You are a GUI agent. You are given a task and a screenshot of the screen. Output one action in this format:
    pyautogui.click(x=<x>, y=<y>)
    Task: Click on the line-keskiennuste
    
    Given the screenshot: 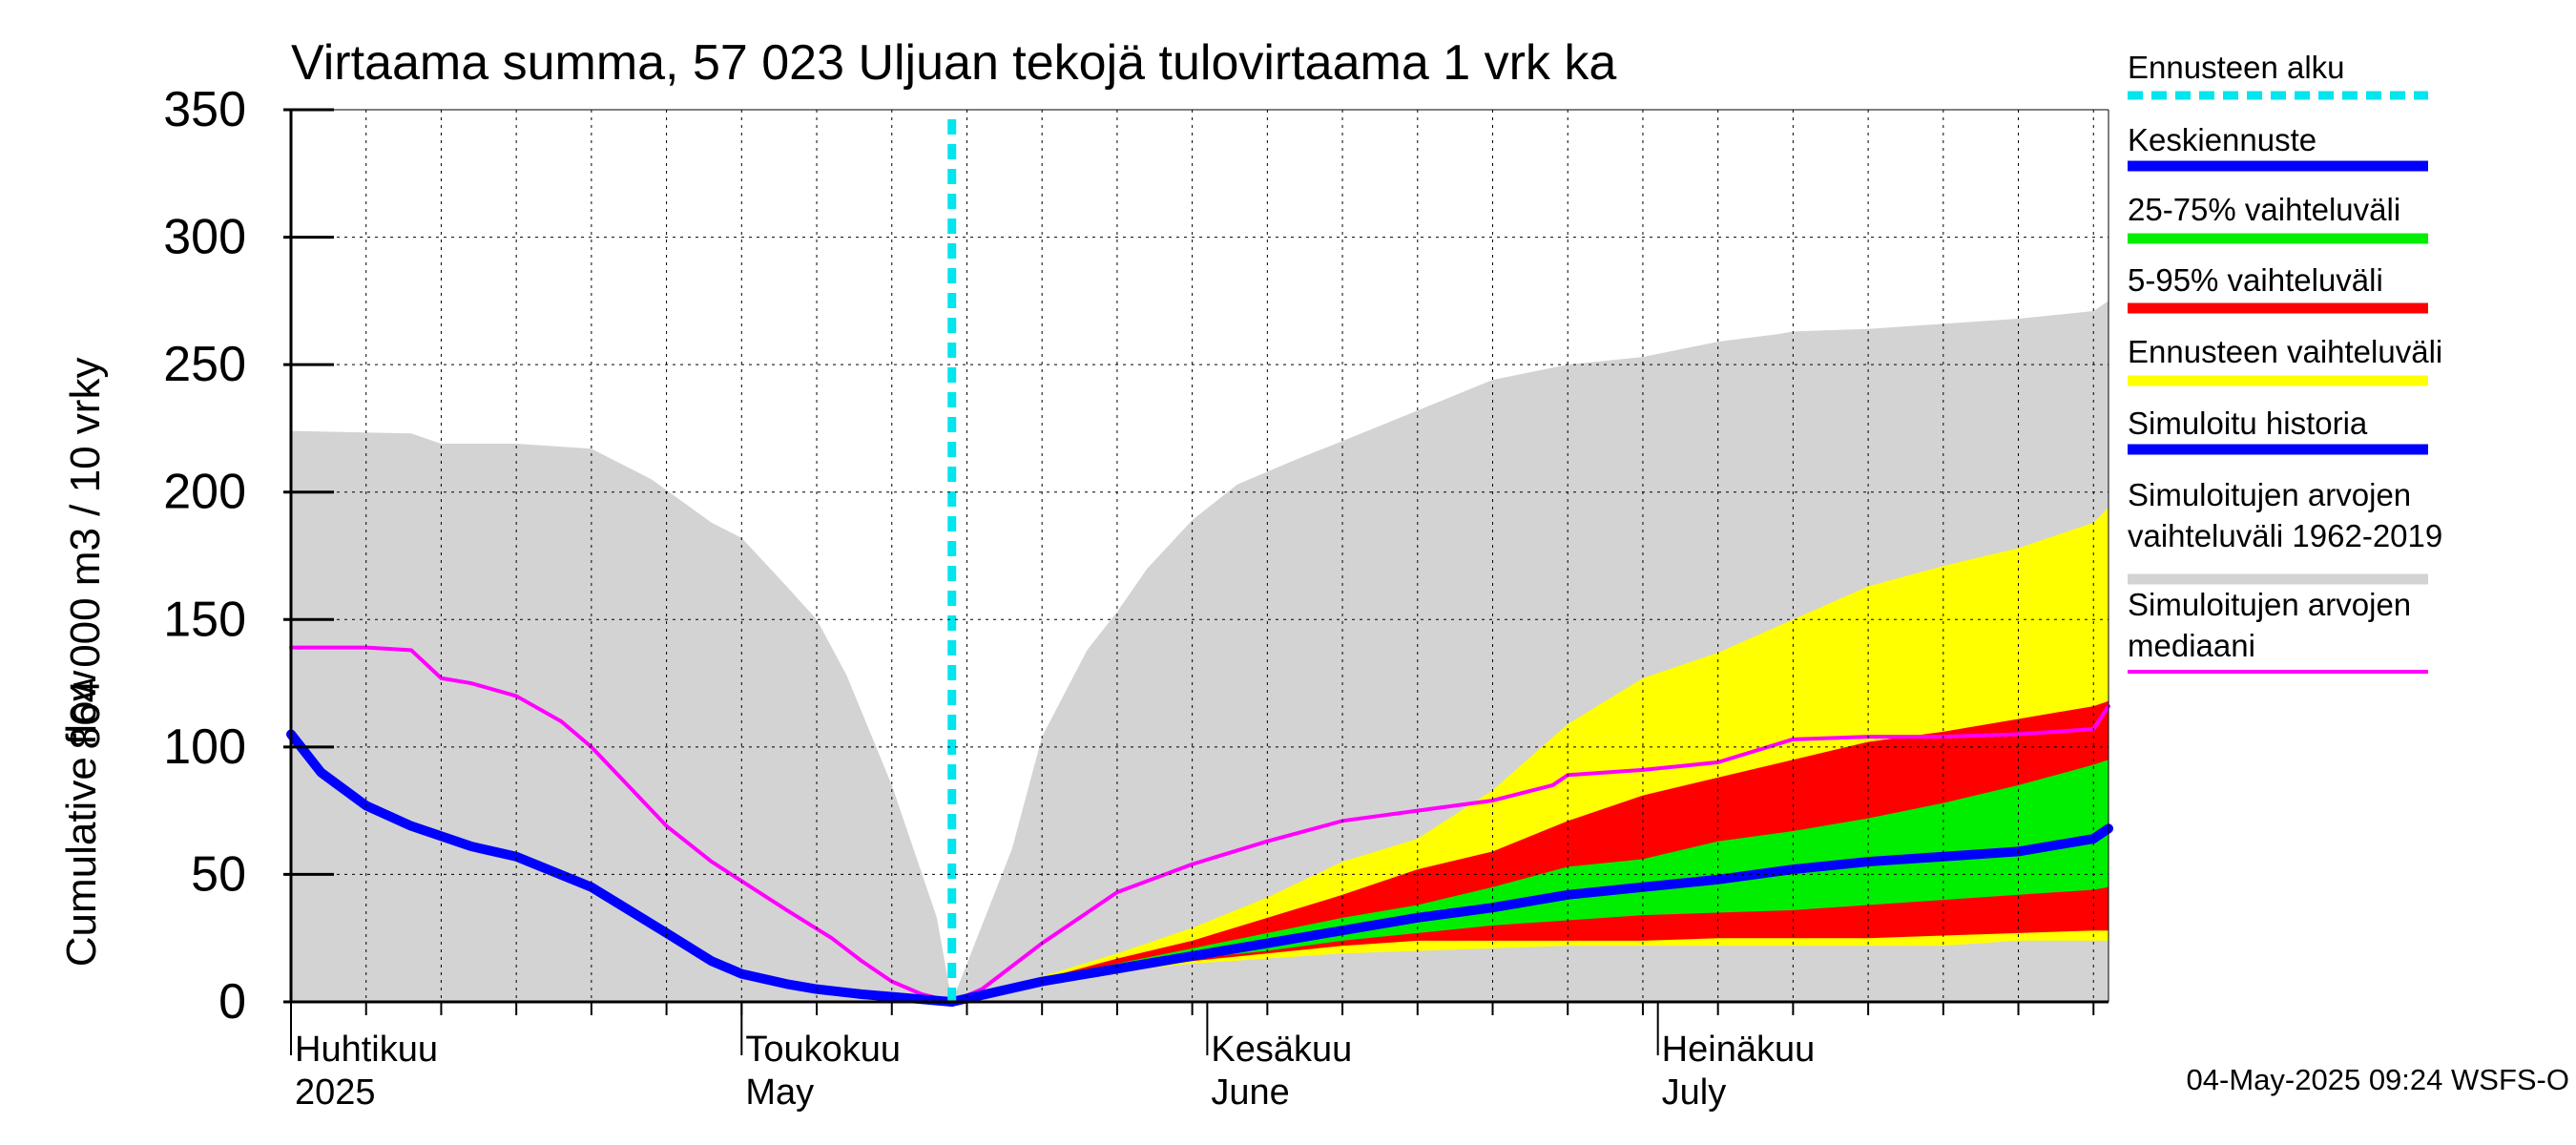 What is the action you would take?
    pyautogui.click(x=1529, y=915)
    